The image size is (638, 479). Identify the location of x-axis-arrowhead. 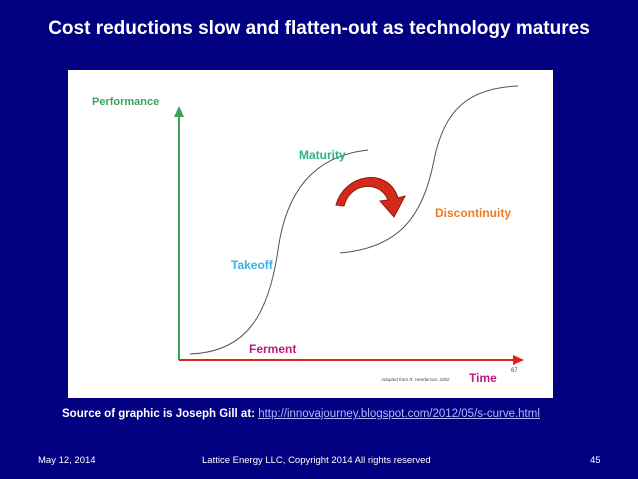
(518, 360).